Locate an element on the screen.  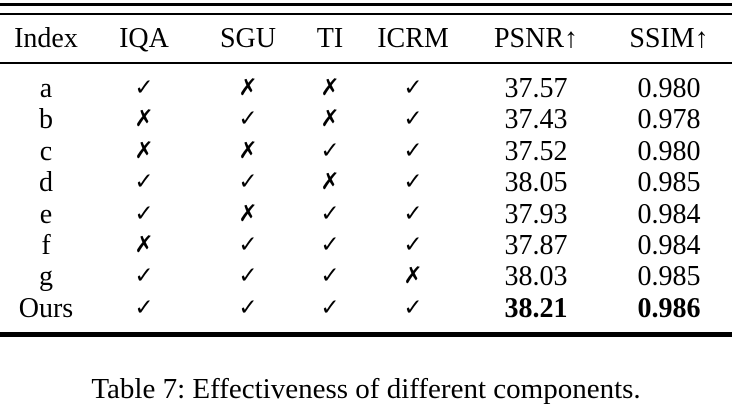
row-index-label: b is located at coordinates (46, 120).